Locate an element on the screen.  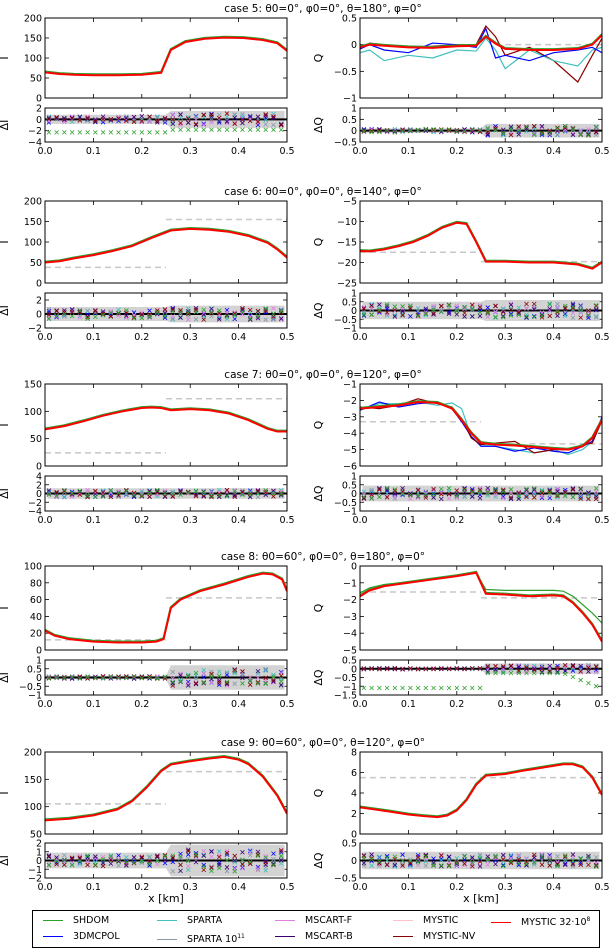
plot-area is located at coordinates (166, 860).